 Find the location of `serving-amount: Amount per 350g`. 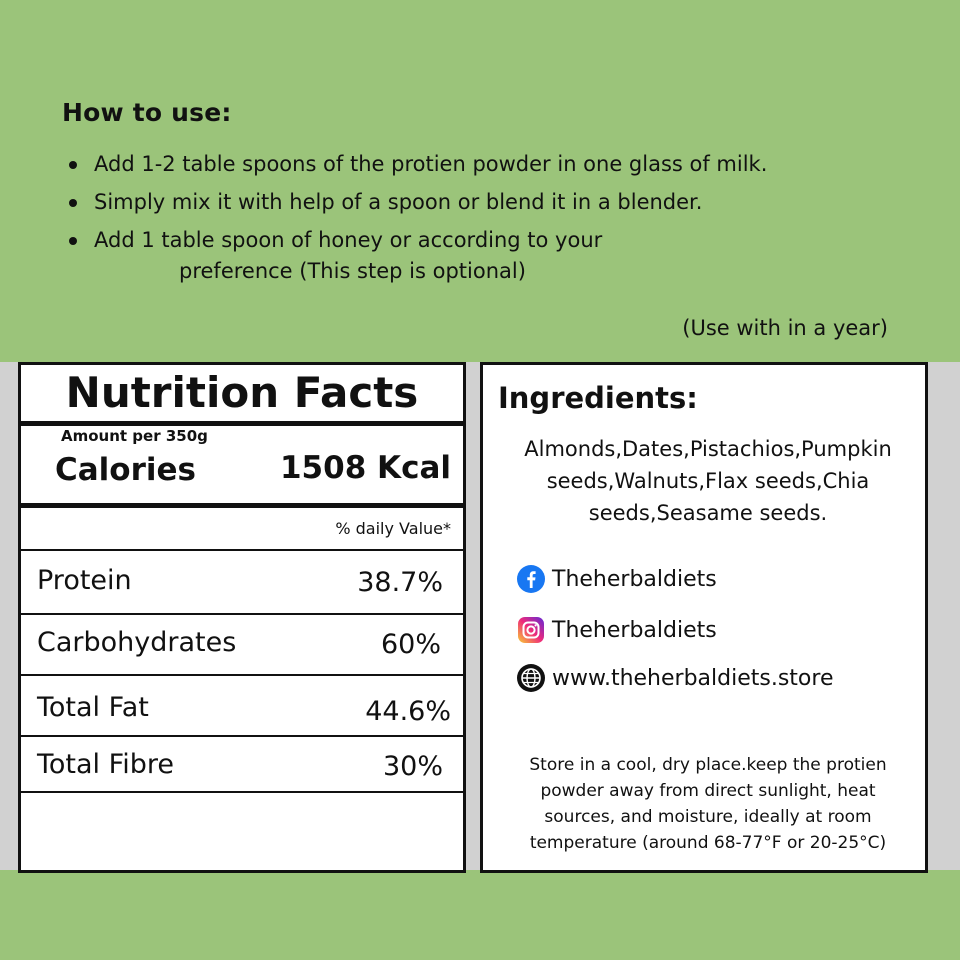

serving-amount: Amount per 350g is located at coordinates (134, 436).